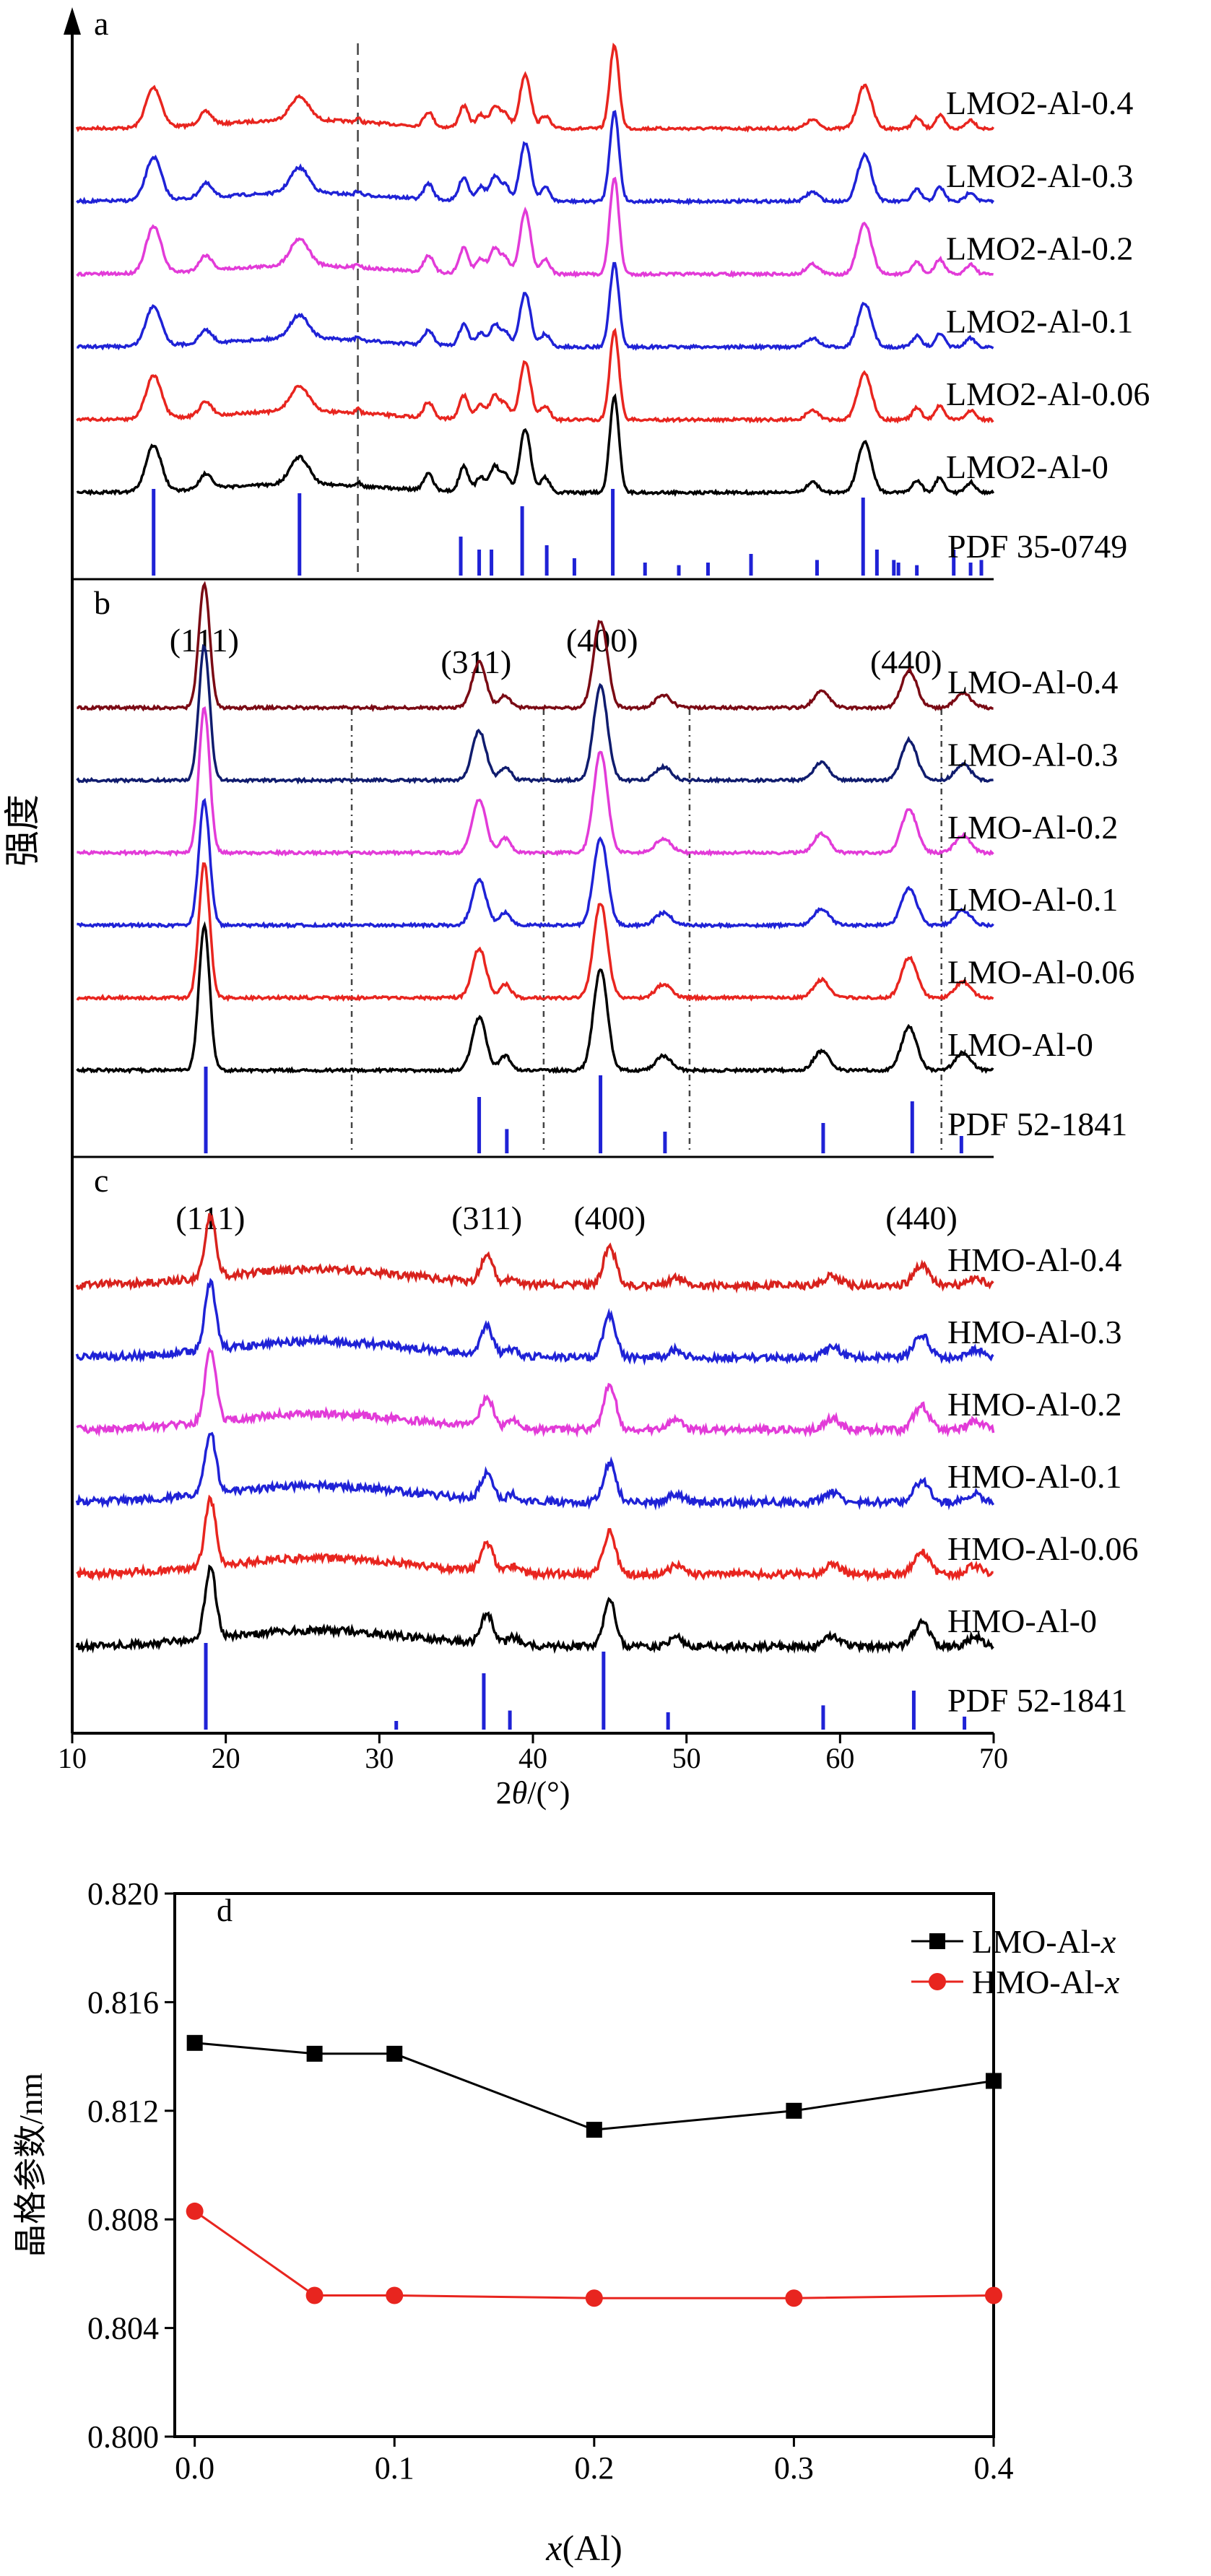 This screenshot has width=1211, height=2576. I want to click on lattice-y-tick-label: 0.808, so click(123, 2219).